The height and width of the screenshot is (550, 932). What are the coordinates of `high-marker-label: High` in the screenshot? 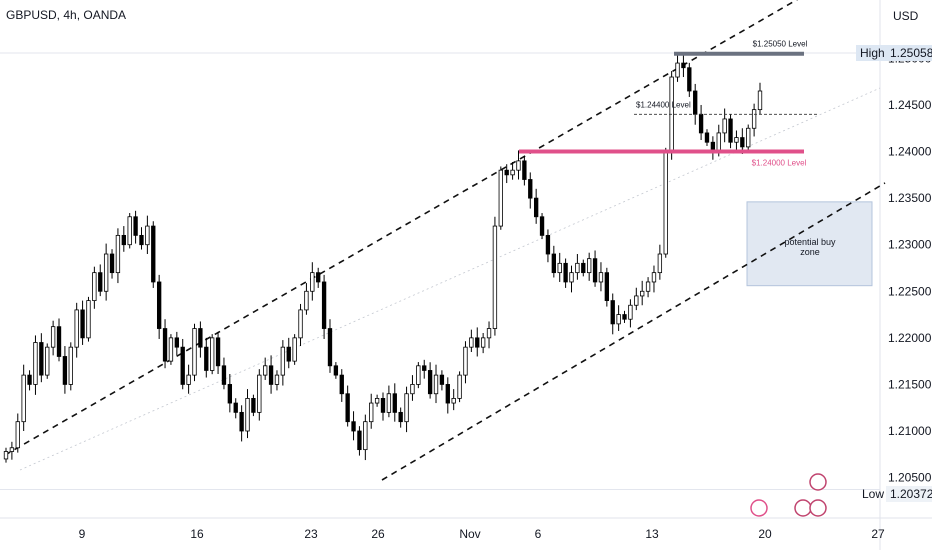 It's located at (872, 53).